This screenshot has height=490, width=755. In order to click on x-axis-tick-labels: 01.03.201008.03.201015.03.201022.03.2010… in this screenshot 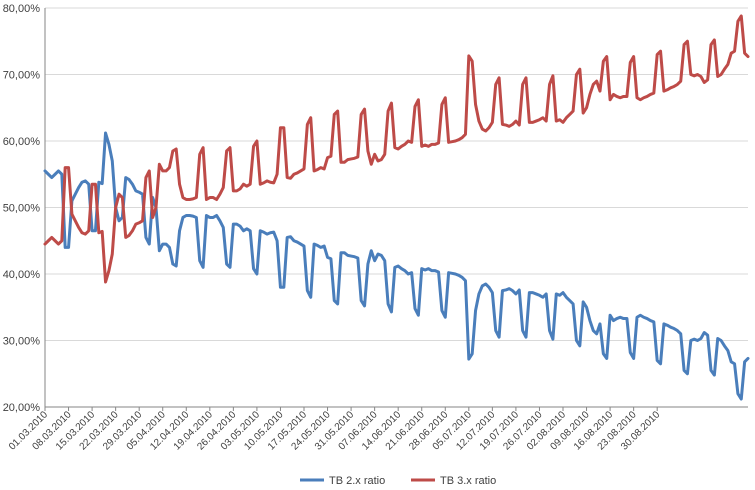, I will do `click(335, 430)`.